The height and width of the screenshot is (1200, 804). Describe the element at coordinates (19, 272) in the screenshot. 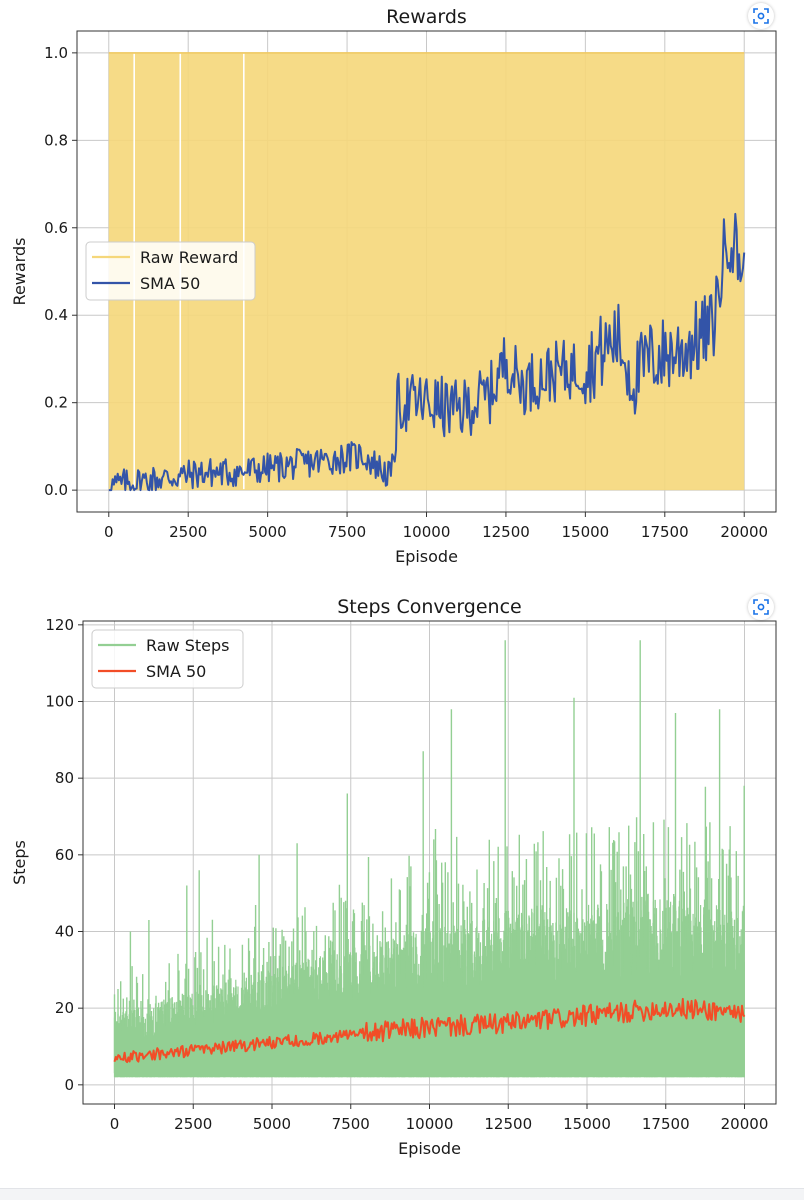

I see `rewards-y-axis-label: Rewards` at that location.